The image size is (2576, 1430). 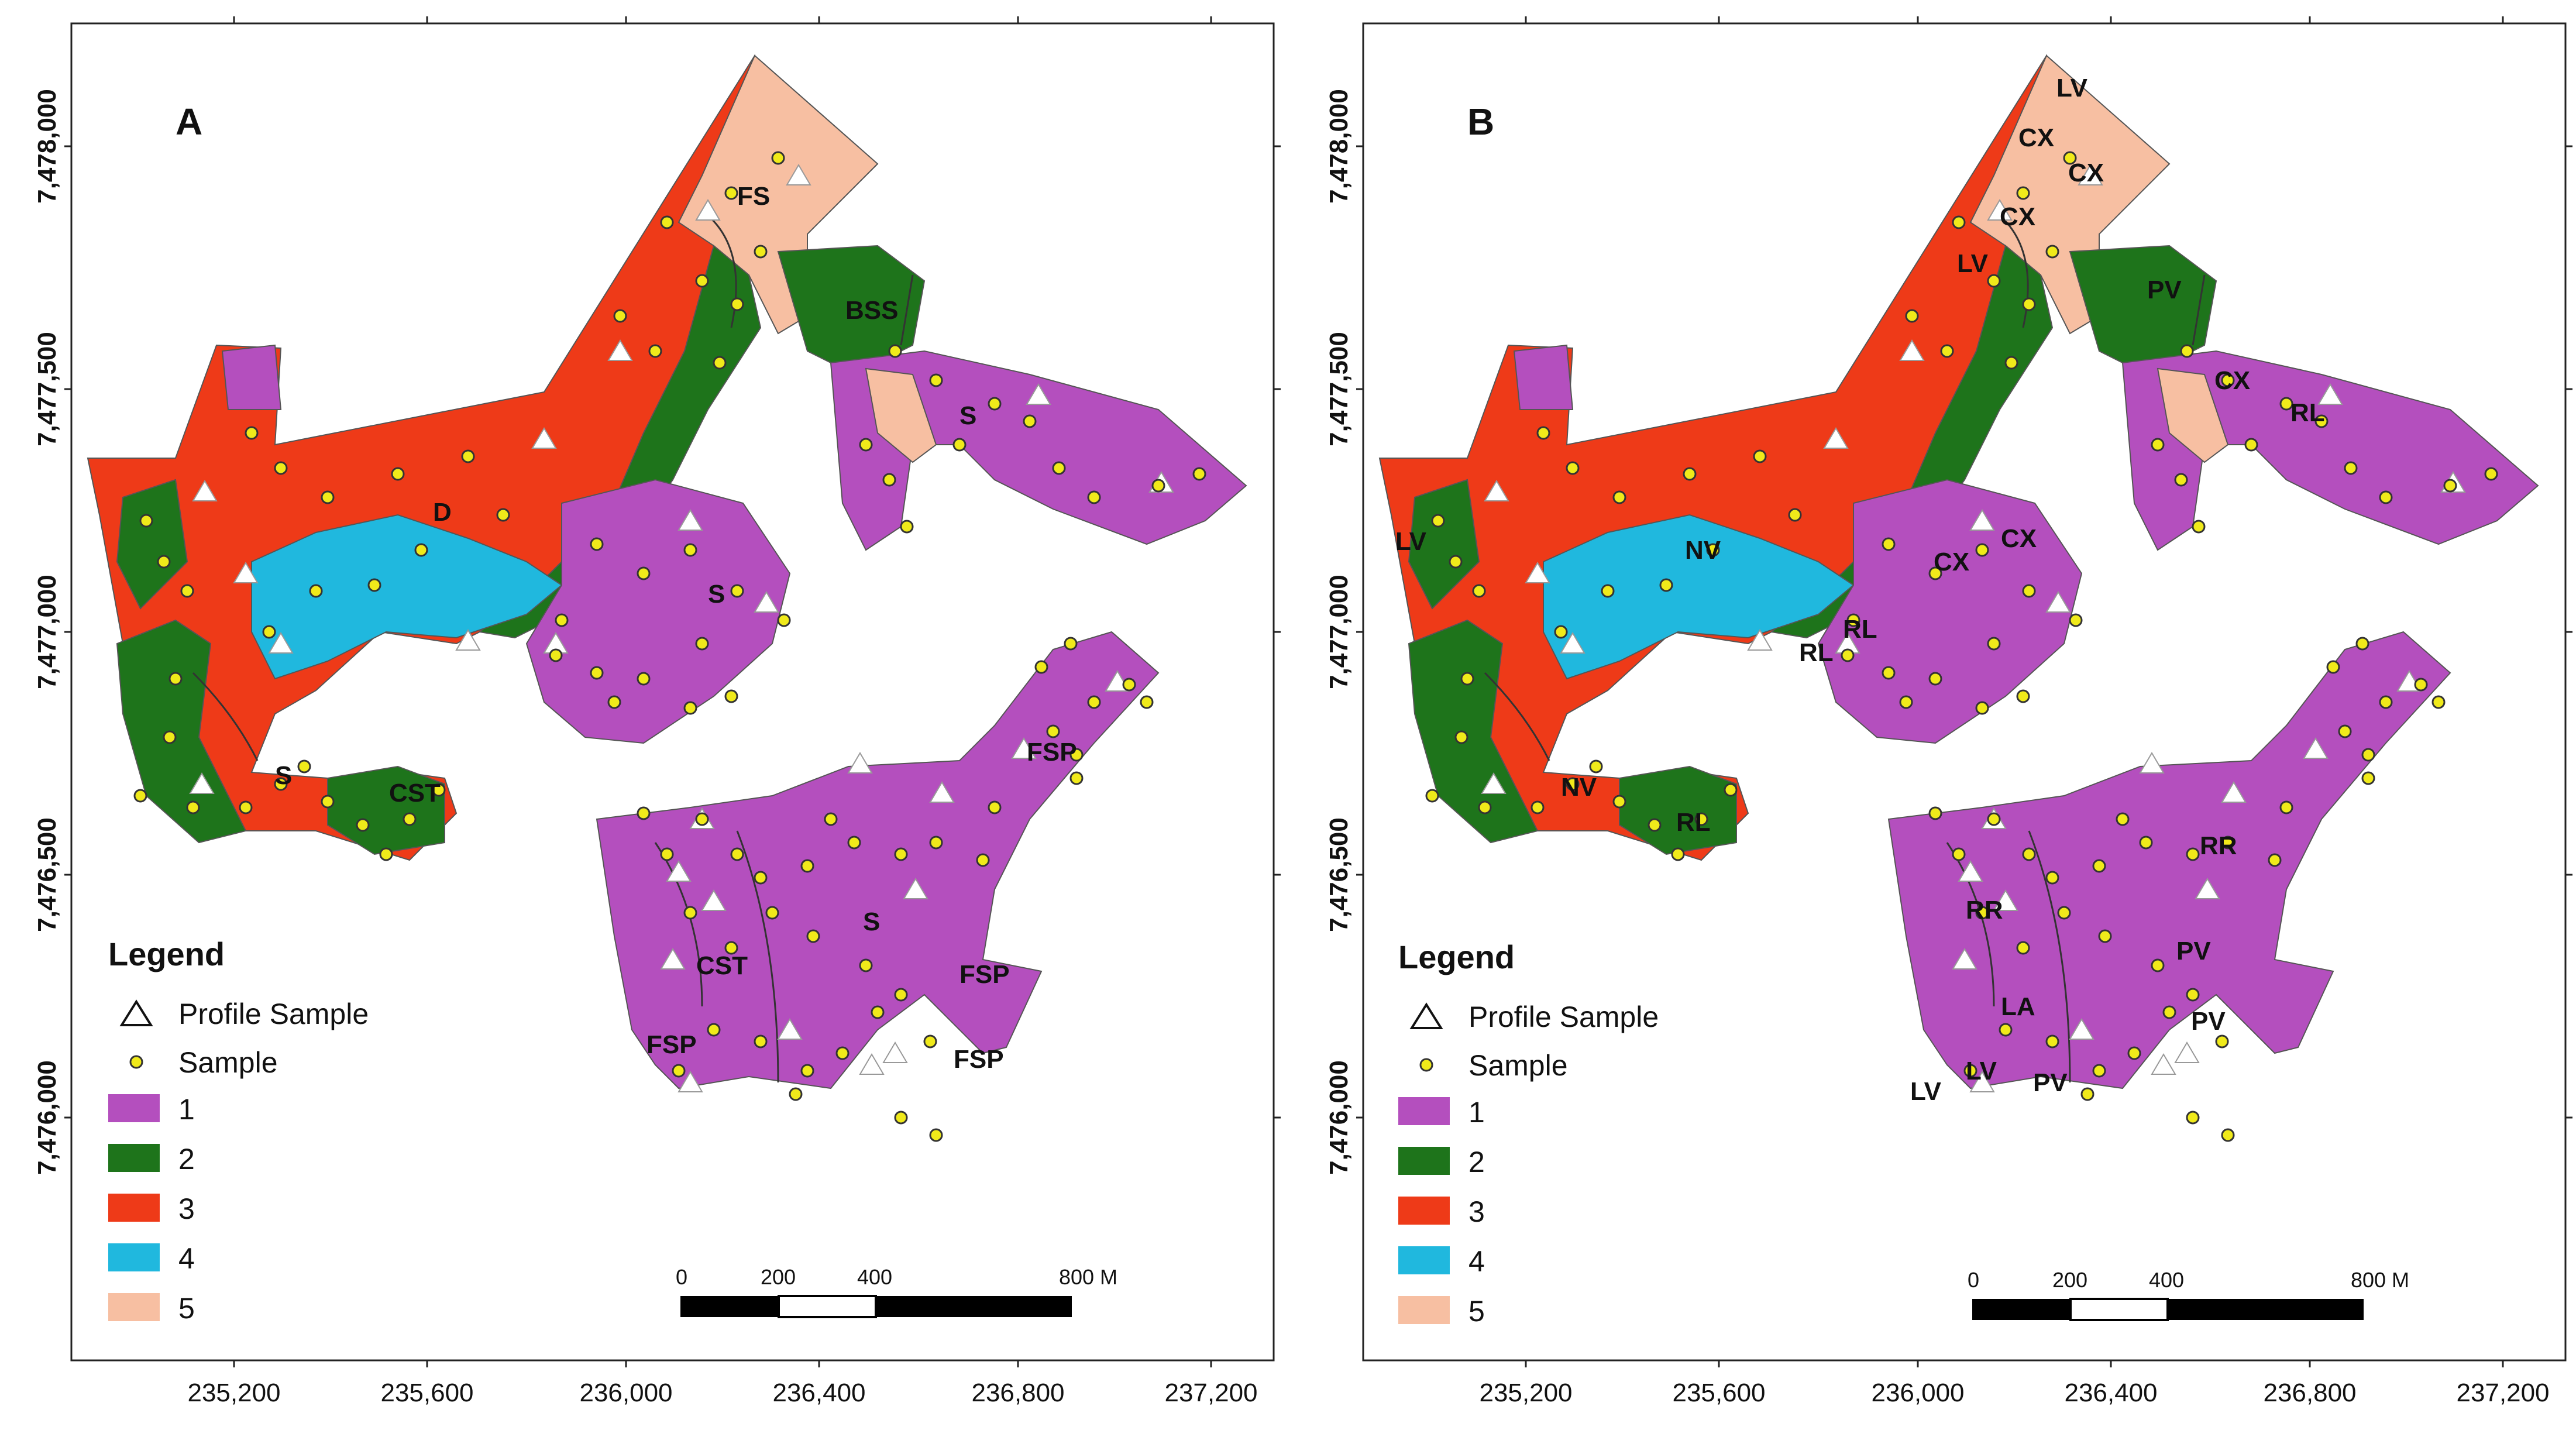 I want to click on map-b-unit-label: NV, so click(x=1703, y=550).